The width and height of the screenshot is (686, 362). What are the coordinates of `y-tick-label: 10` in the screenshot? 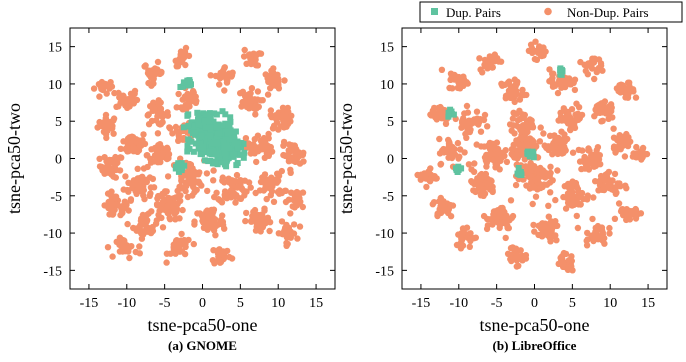 It's located at (387, 85).